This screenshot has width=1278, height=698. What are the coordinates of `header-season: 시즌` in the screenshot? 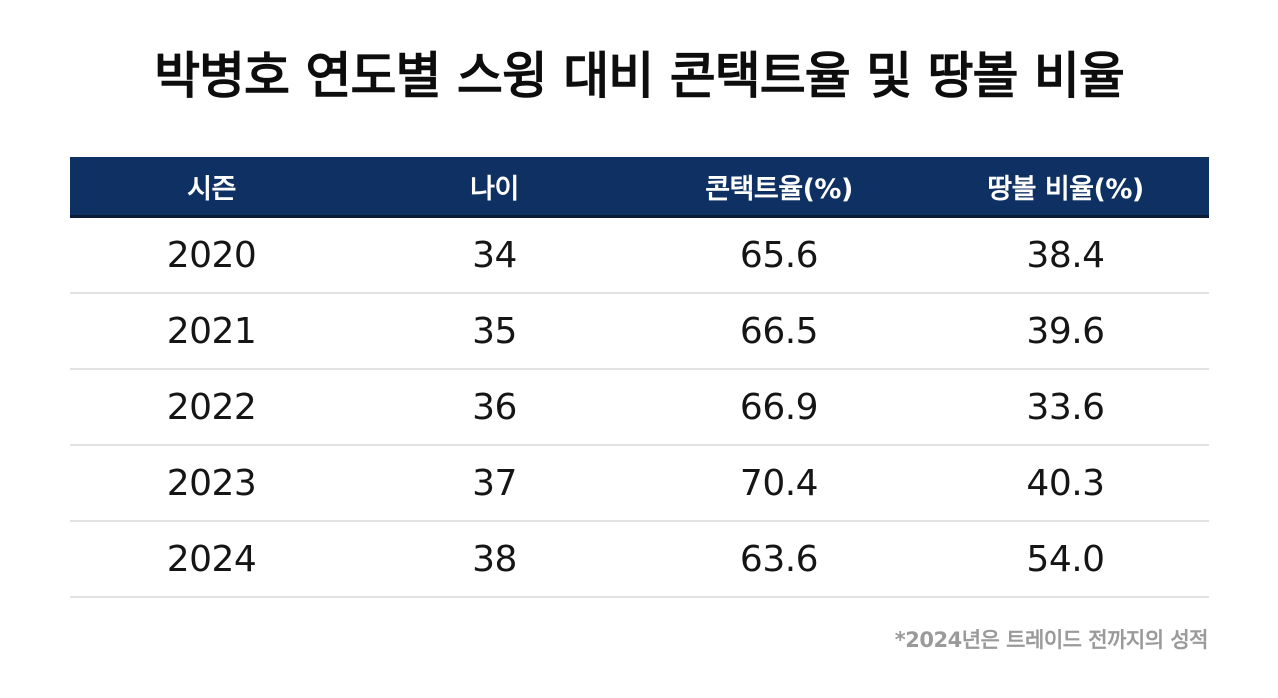 It's located at (211, 189).